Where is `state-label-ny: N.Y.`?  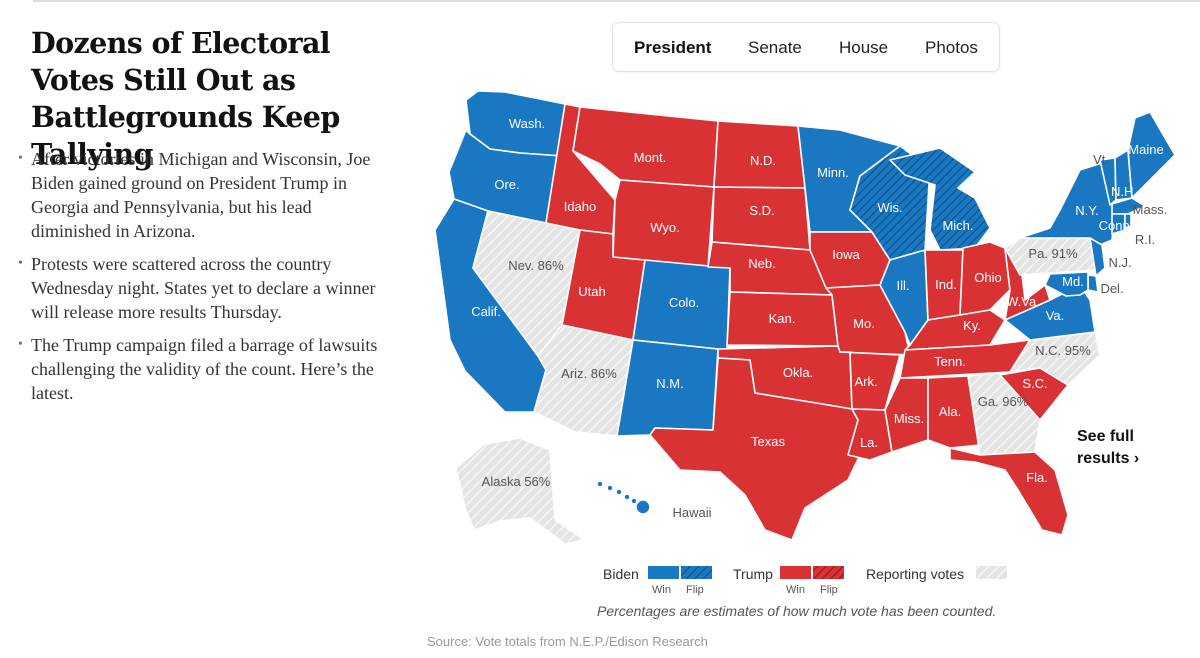
state-label-ny: N.Y. is located at coordinates (1087, 210).